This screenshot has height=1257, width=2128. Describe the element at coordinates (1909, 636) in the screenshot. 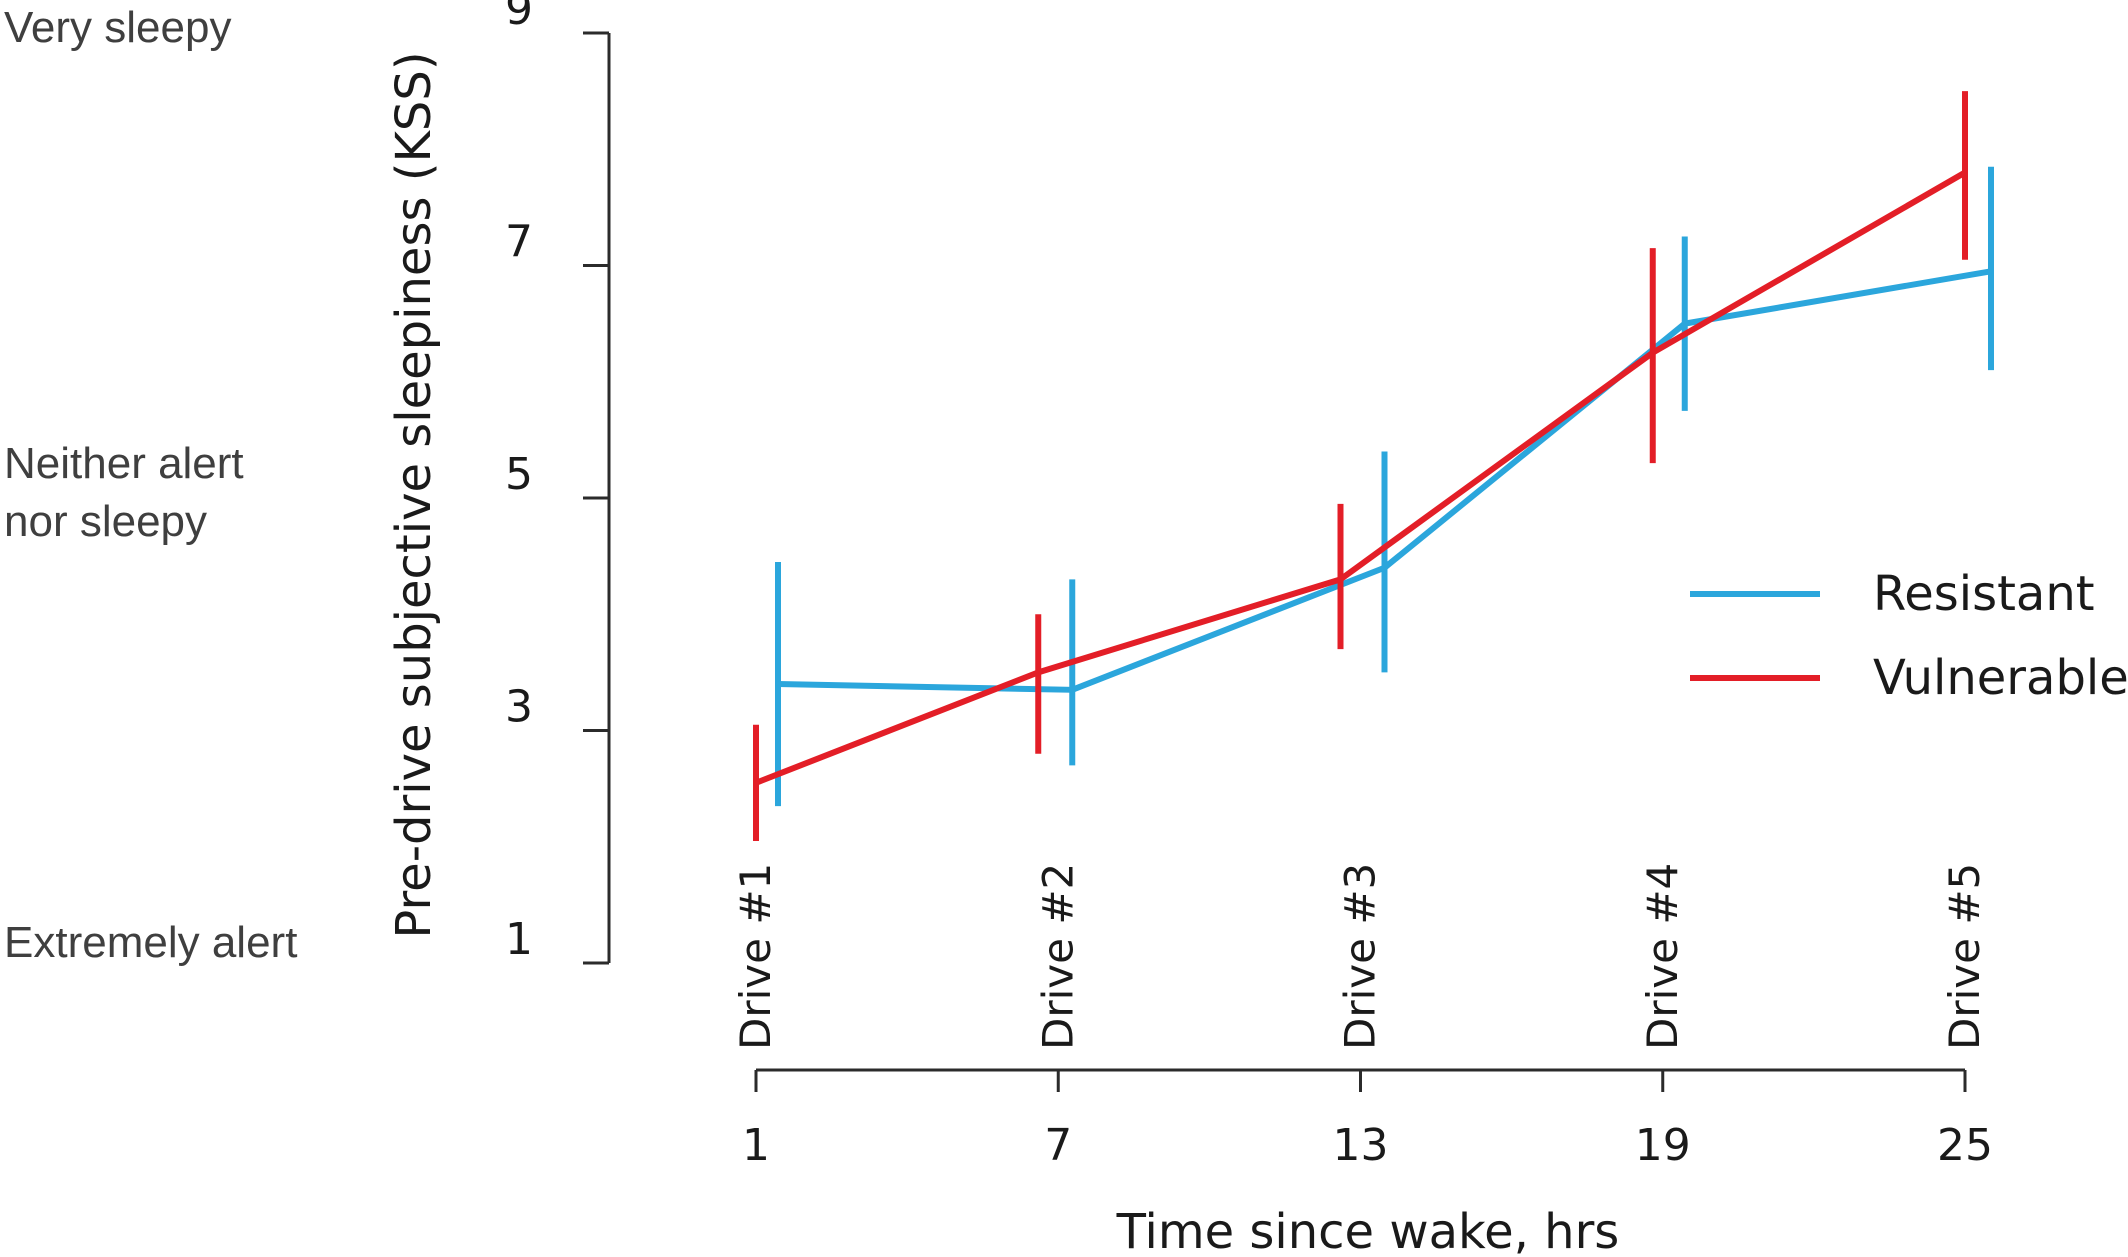

I see `legend: Resistant Vulnerable` at that location.